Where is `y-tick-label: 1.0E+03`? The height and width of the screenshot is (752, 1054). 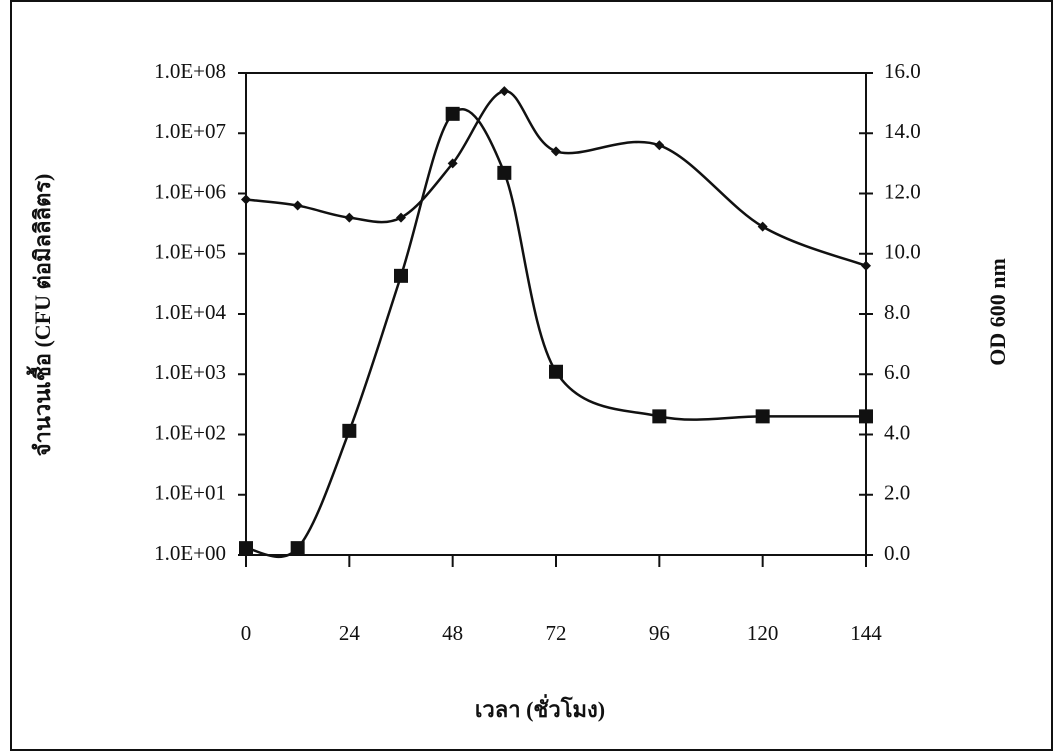
y-tick-label: 1.0E+03 is located at coordinates (190, 372).